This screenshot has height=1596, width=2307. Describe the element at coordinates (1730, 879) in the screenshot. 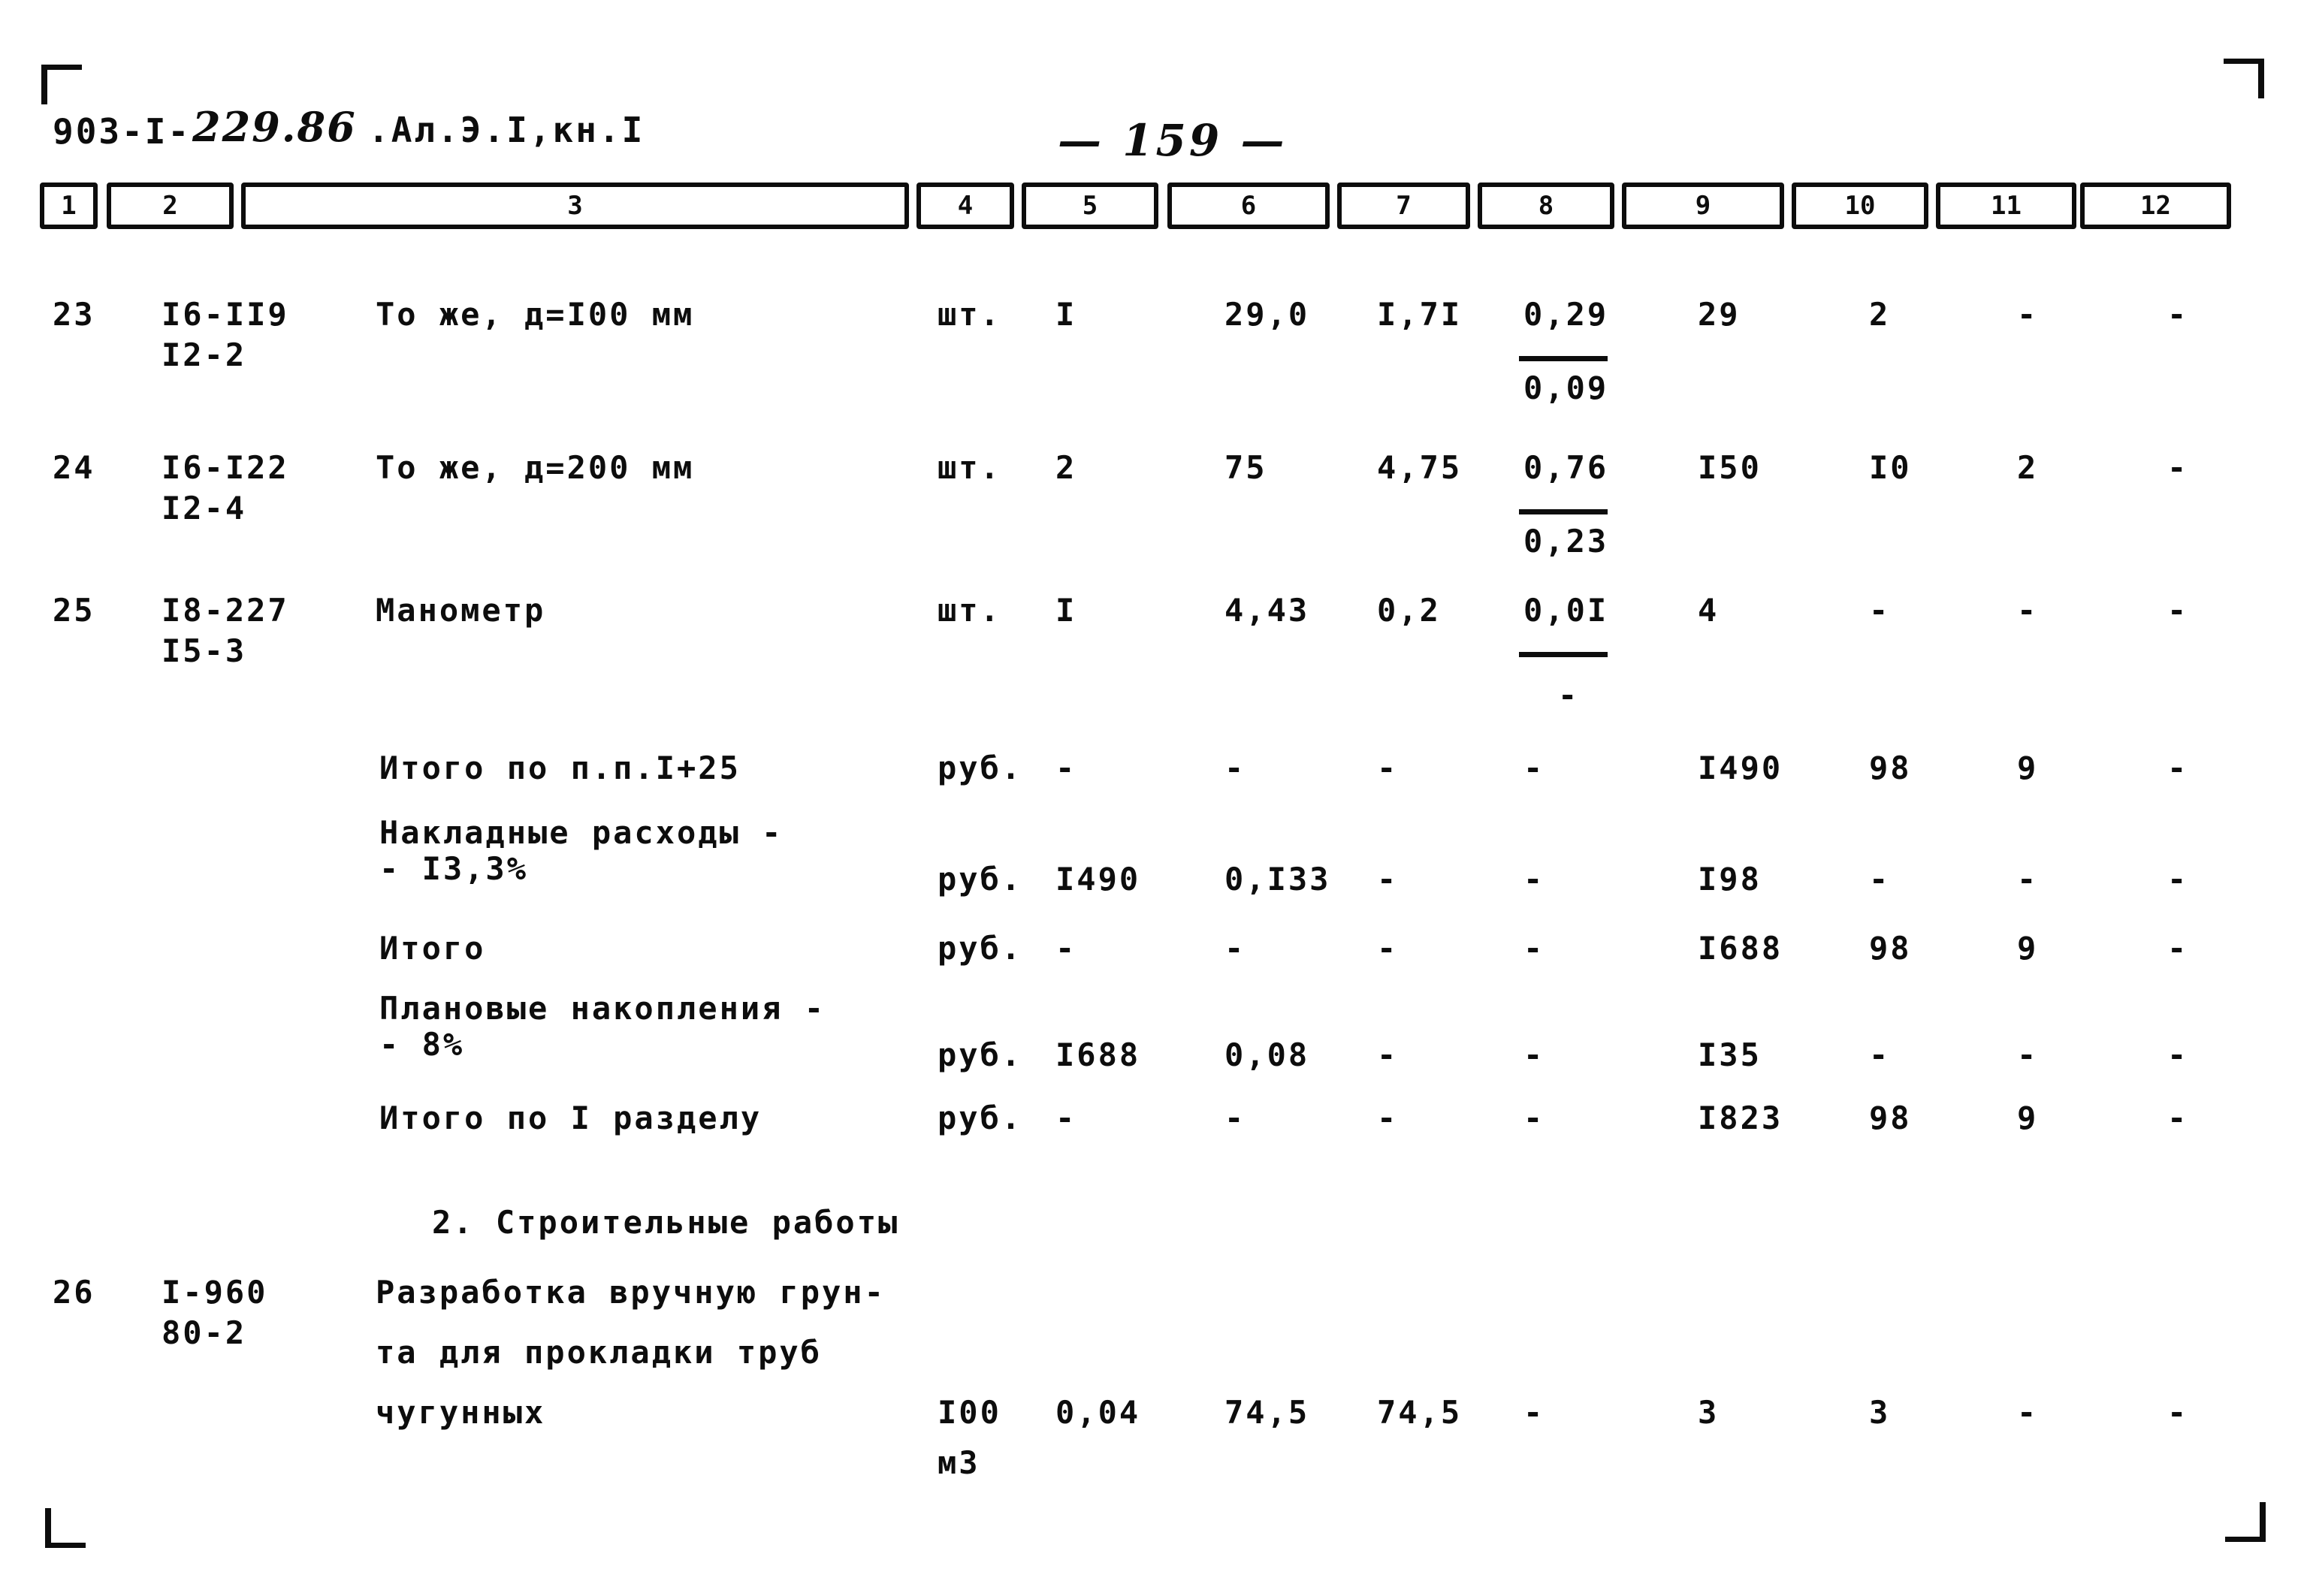

I see `cell-c9: I98` at that location.